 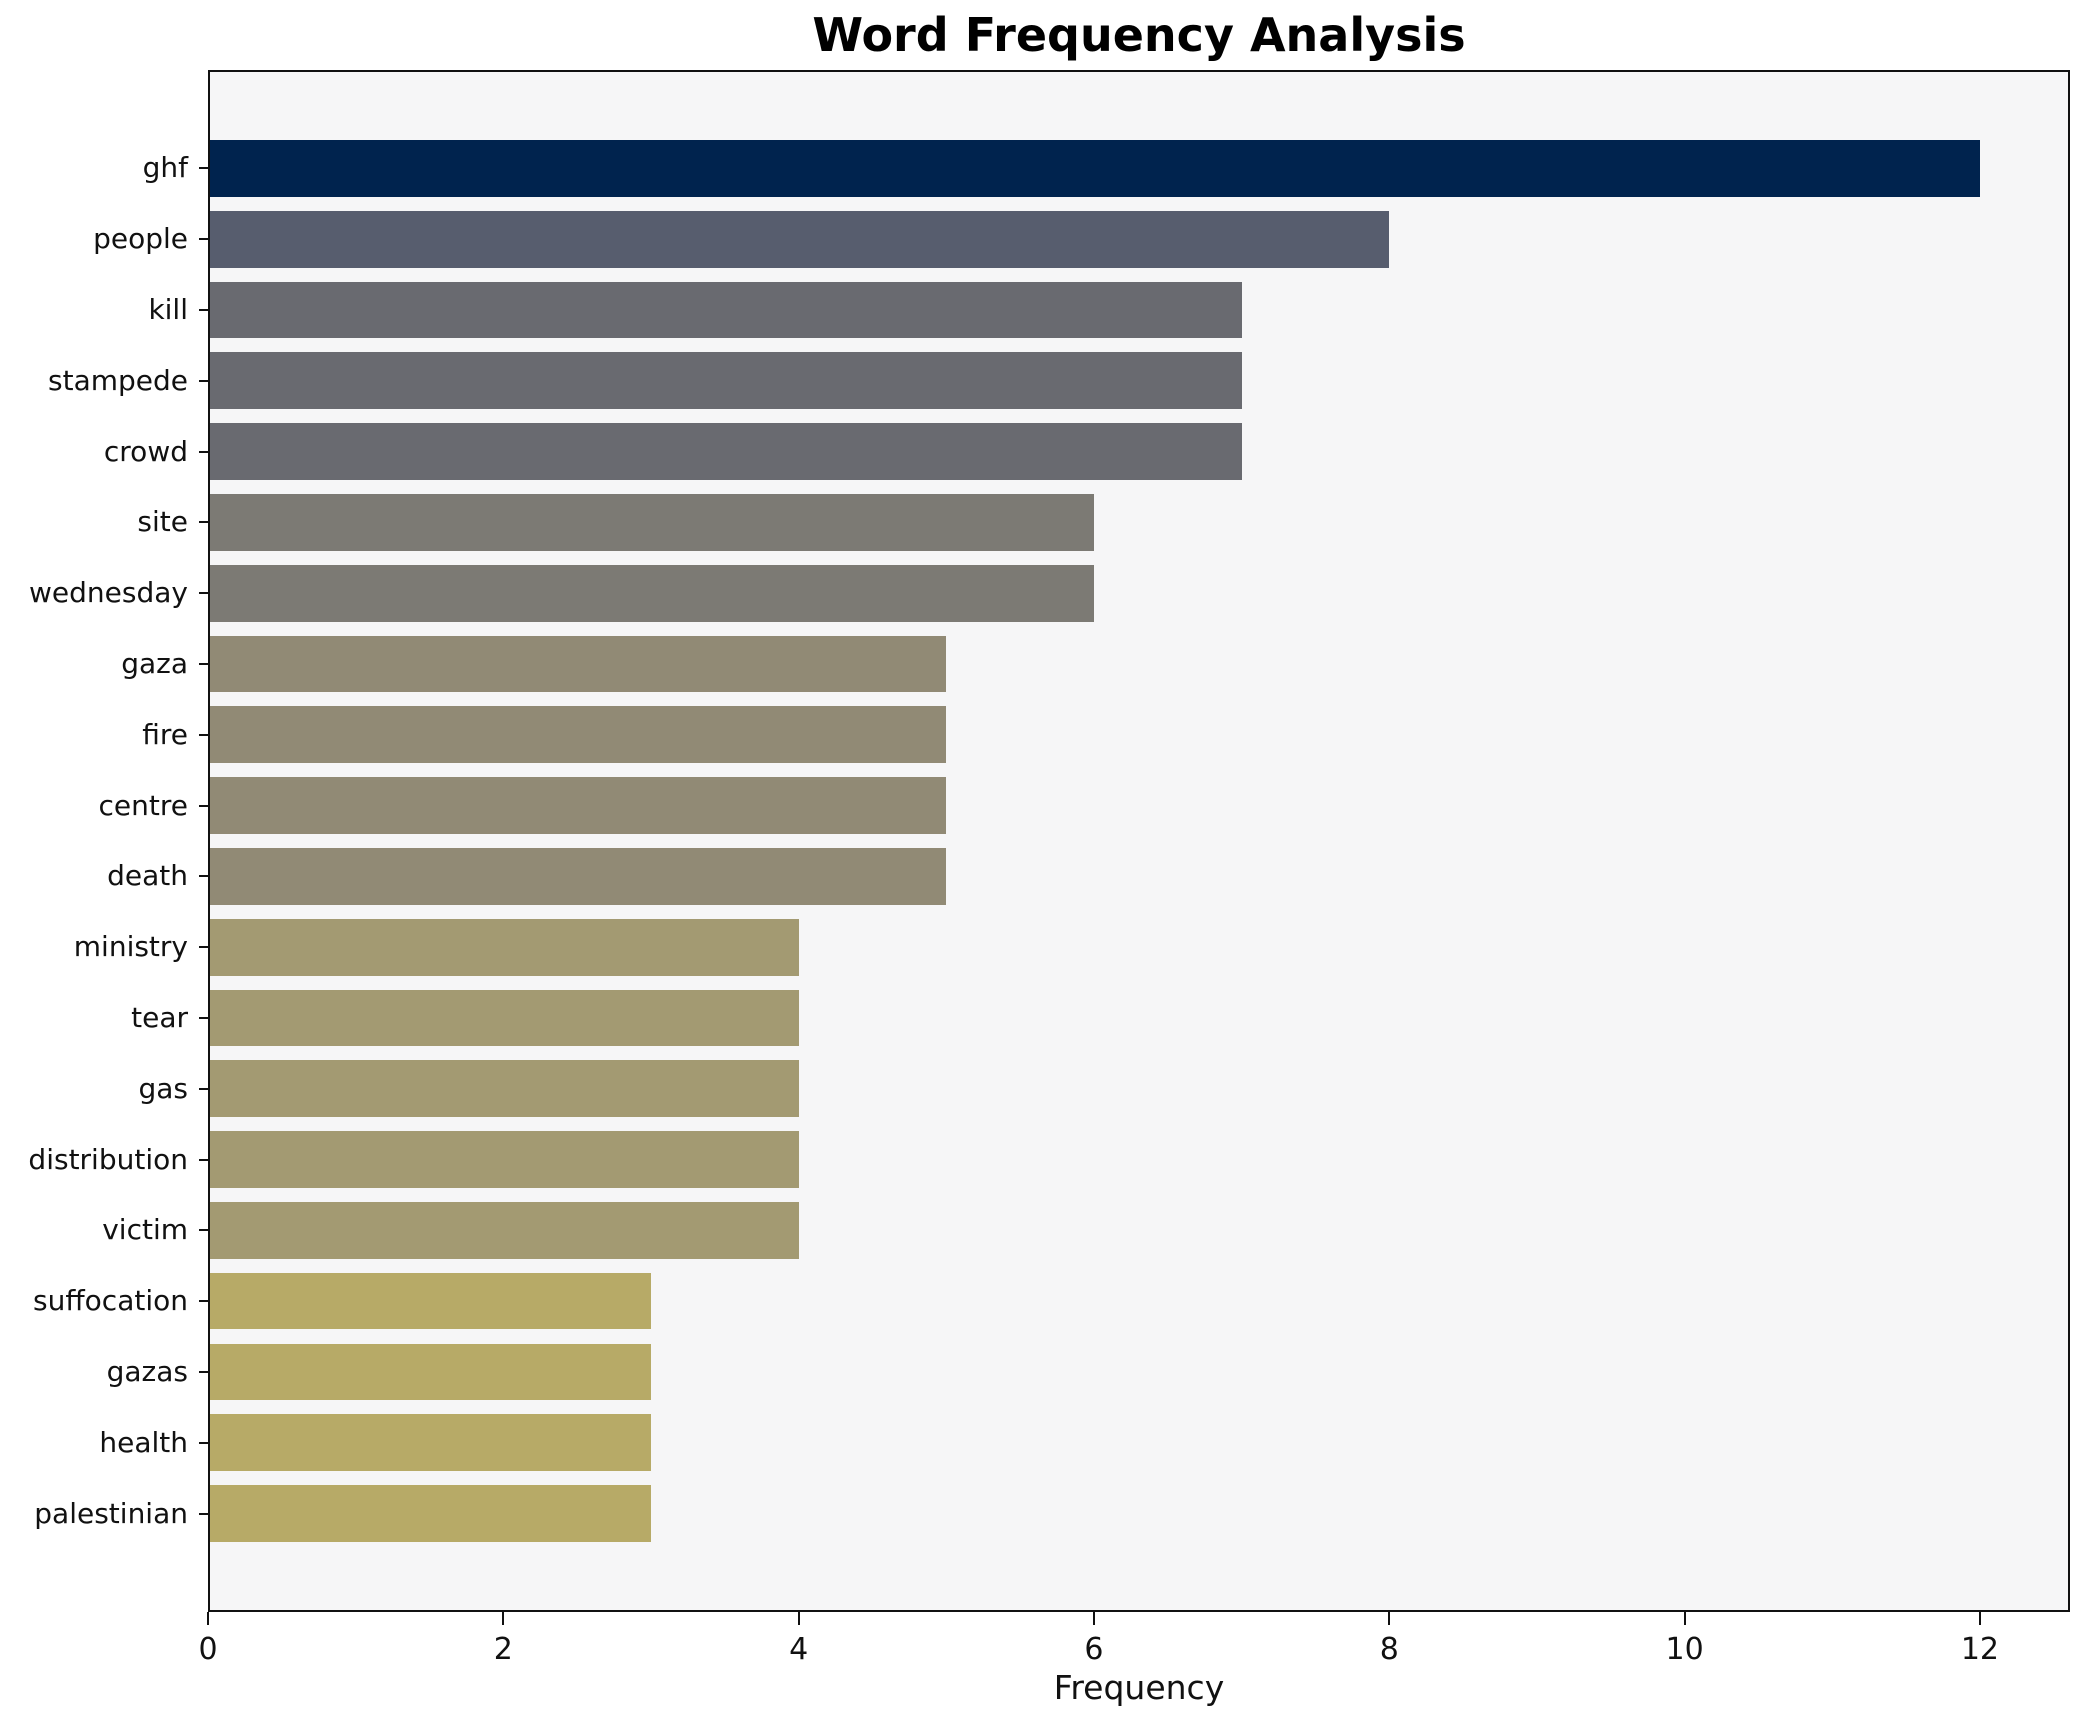 What do you see at coordinates (799, 1649) in the screenshot?
I see `x-tick-label: 4` at bounding box center [799, 1649].